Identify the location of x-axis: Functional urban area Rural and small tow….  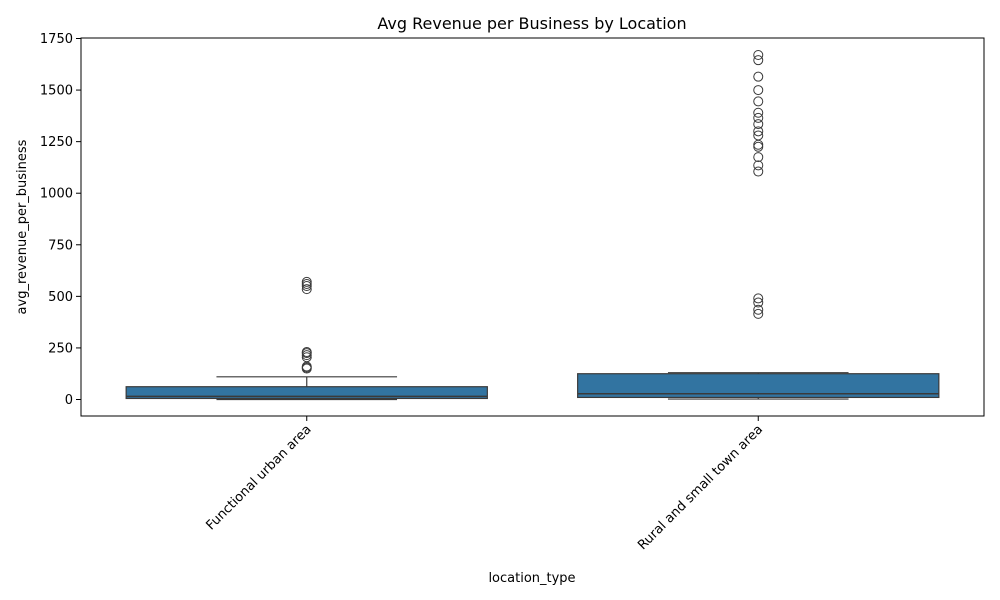
(484, 484).